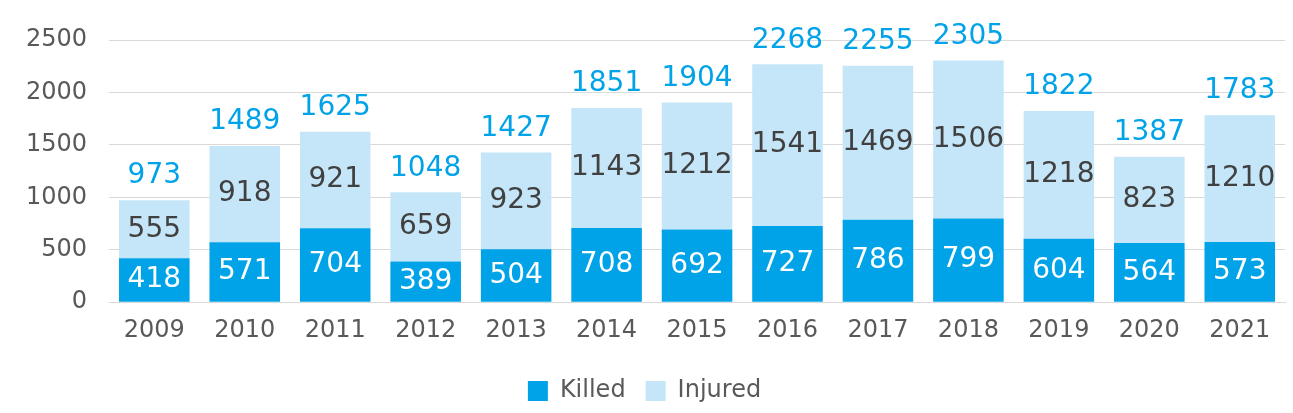 The height and width of the screenshot is (413, 1293). What do you see at coordinates (425, 279) in the screenshot?
I see `data-label: 389` at bounding box center [425, 279].